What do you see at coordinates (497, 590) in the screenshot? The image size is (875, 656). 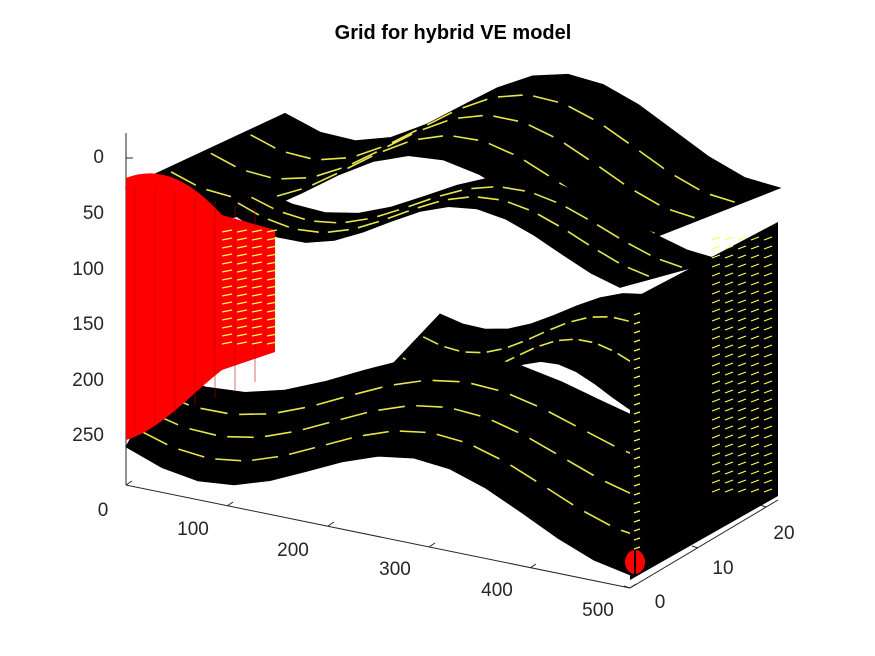 I see `x-tick-label: 400` at bounding box center [497, 590].